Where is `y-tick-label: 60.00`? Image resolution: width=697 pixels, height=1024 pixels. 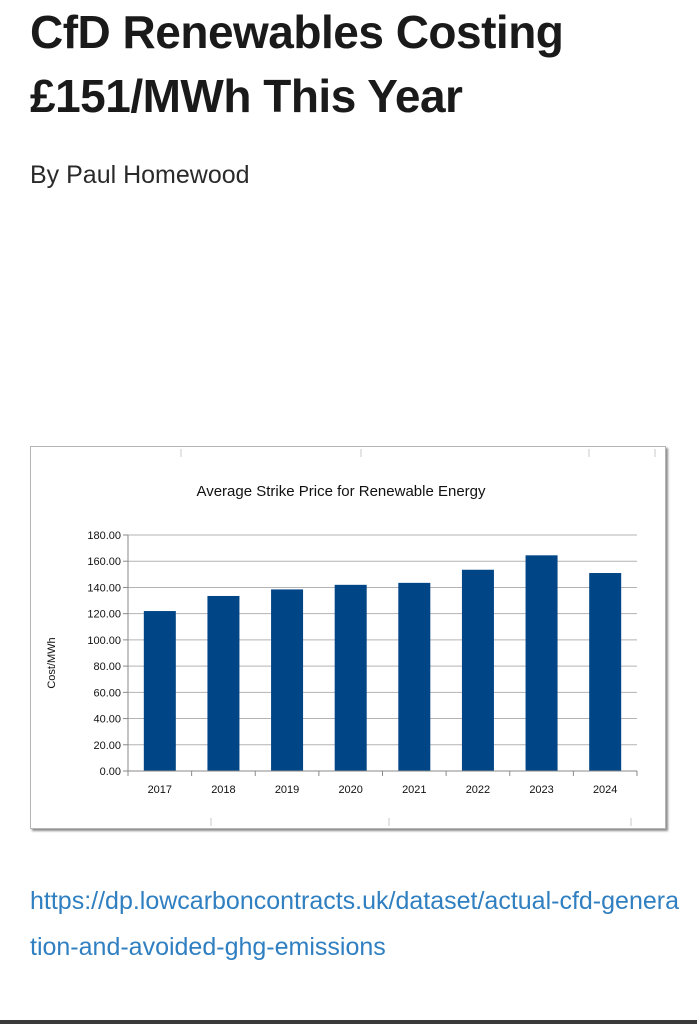 y-tick-label: 60.00 is located at coordinates (107, 693).